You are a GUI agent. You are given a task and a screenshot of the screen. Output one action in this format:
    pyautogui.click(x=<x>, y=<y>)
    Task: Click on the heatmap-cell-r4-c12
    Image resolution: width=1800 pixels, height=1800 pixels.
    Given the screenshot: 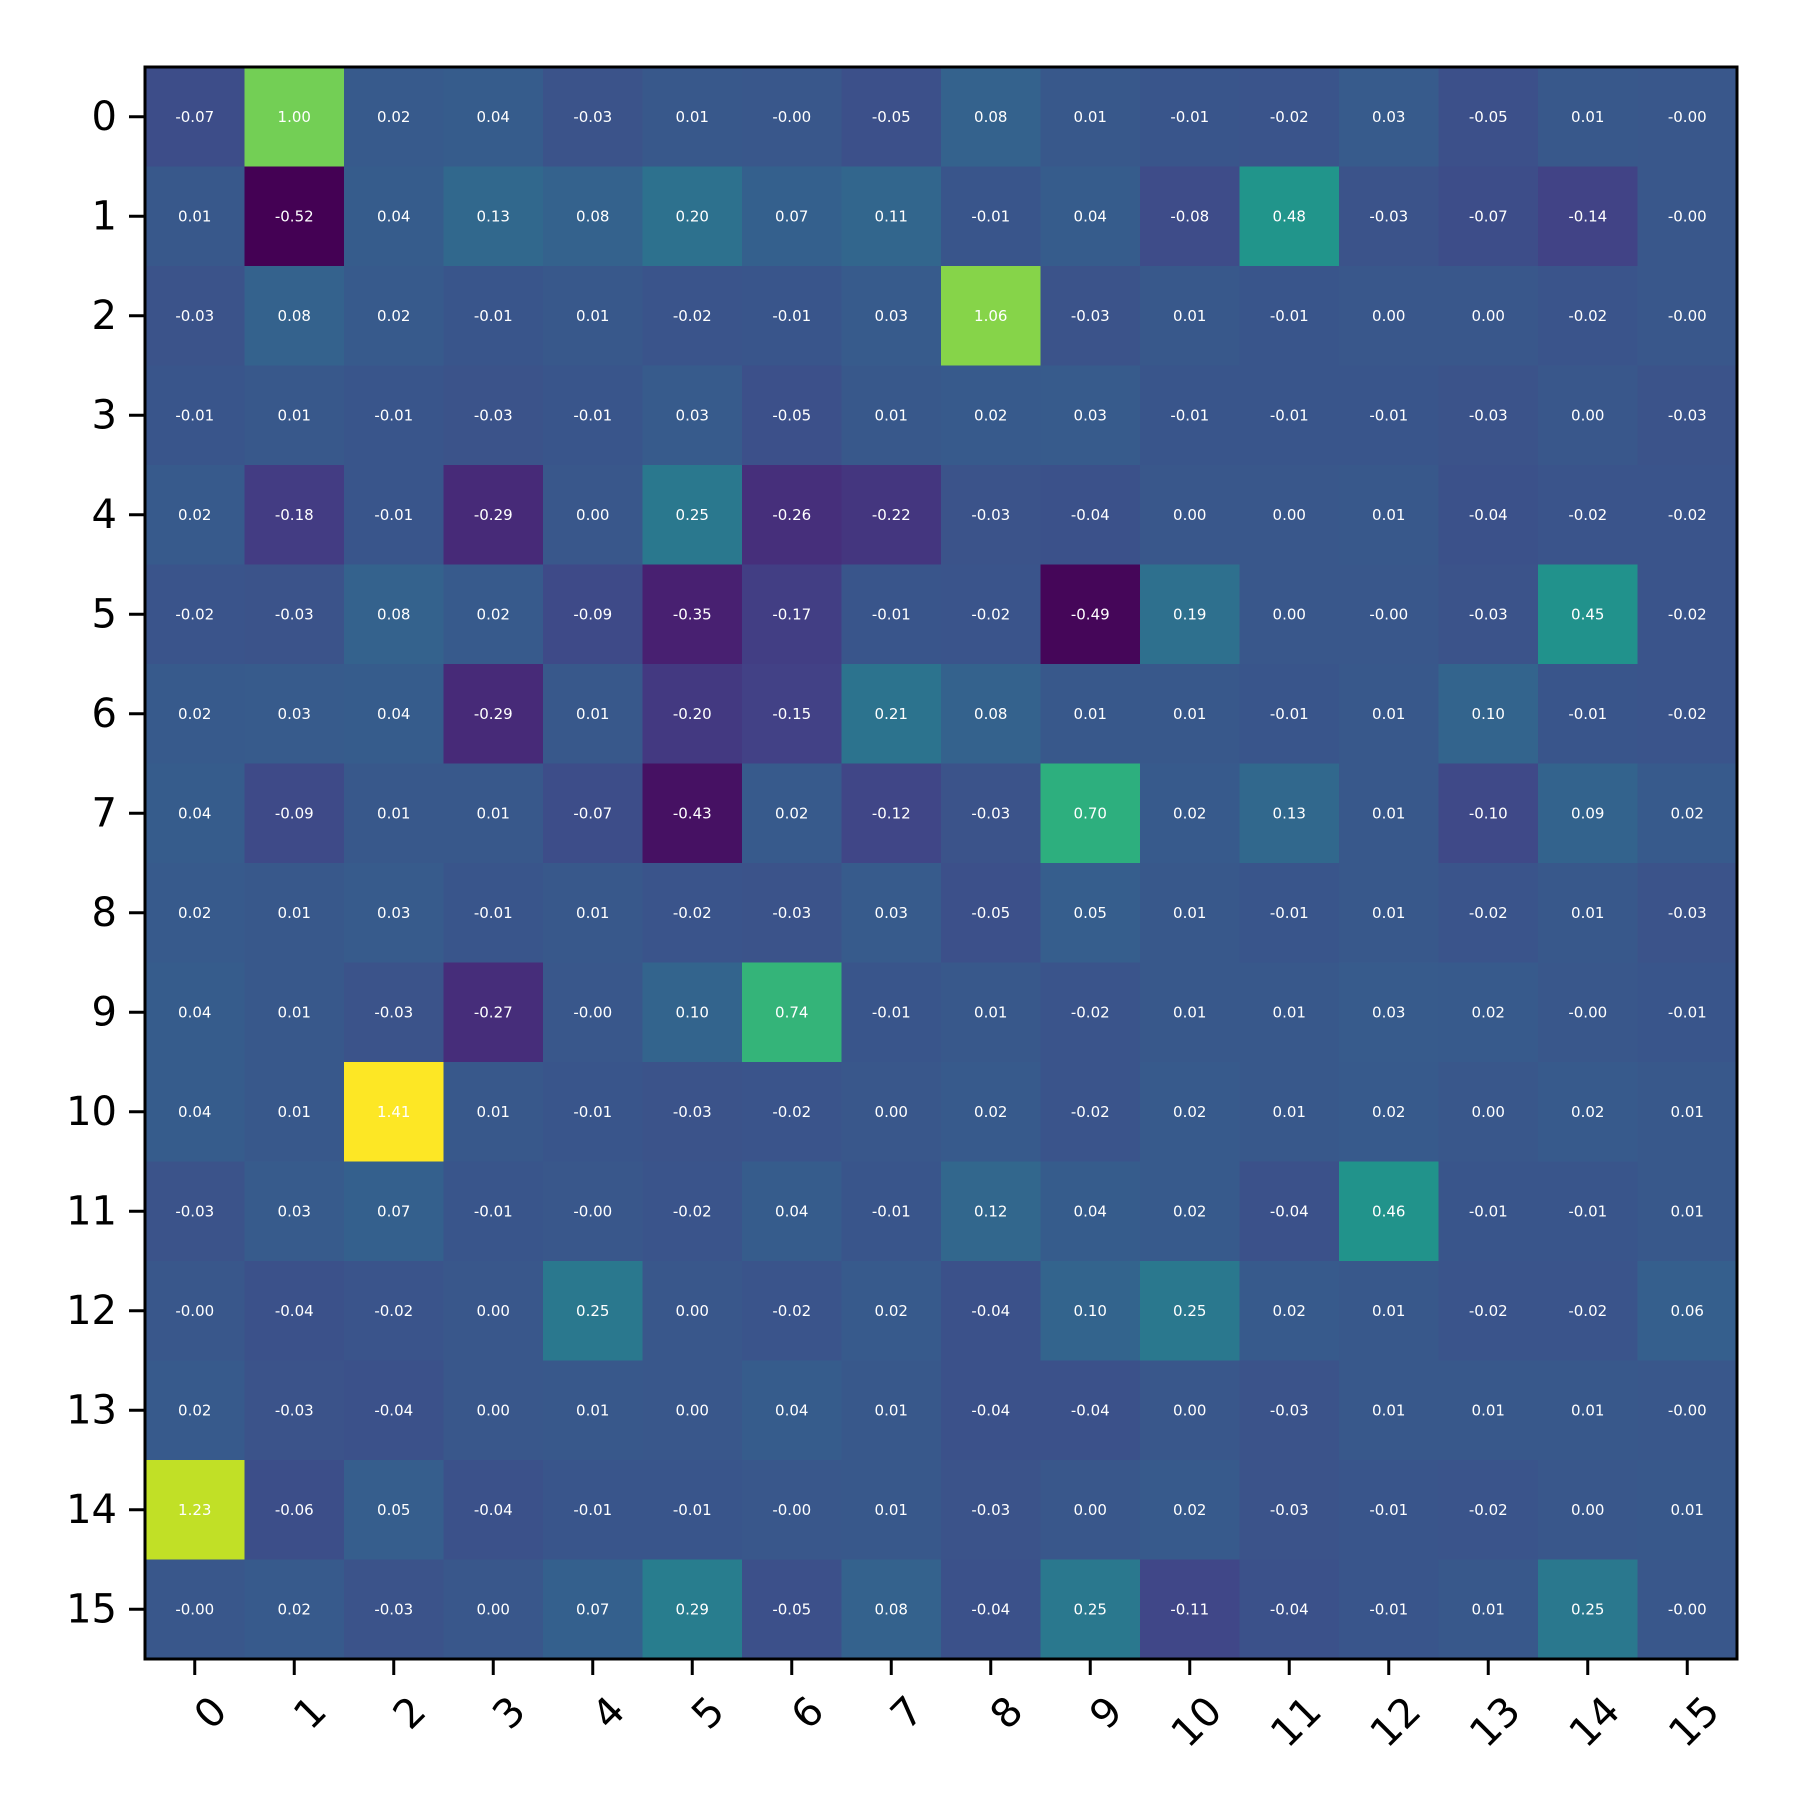 What is the action you would take?
    pyautogui.click(x=1389, y=515)
    